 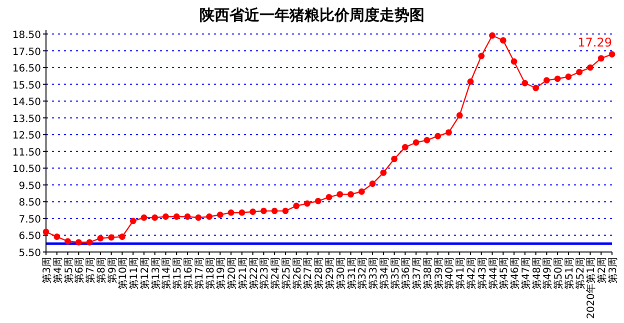 I want to click on x-tick-label: 第2周, so click(x=602, y=270).